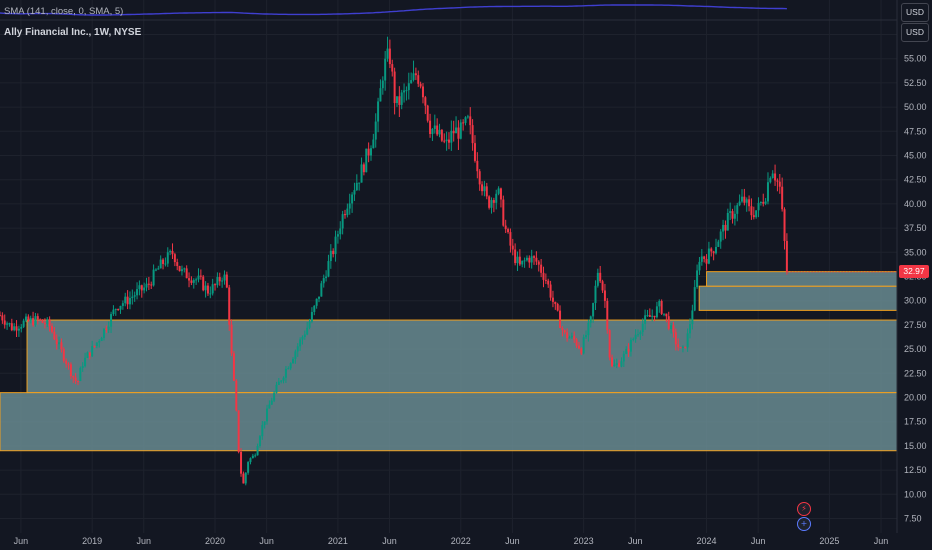 The height and width of the screenshot is (550, 932). What do you see at coordinates (914, 272) in the screenshot?
I see `last-price-label: 32.97` at bounding box center [914, 272].